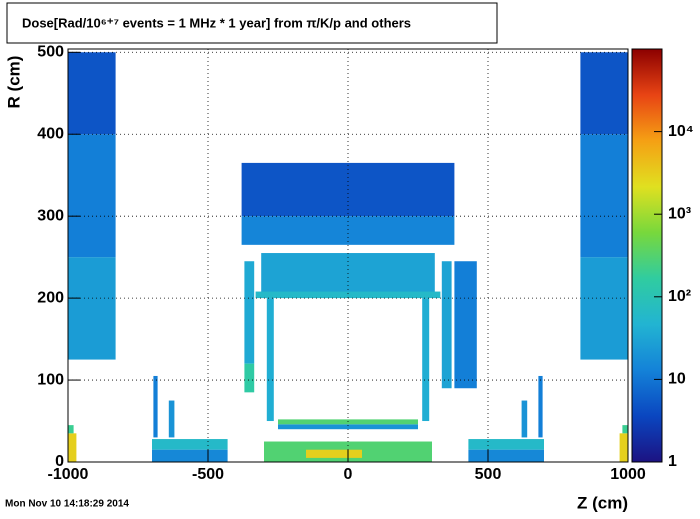 The width and height of the screenshot is (700, 519). What do you see at coordinates (50, 215) in the screenshot?
I see `y-tick-label: 300` at bounding box center [50, 215].